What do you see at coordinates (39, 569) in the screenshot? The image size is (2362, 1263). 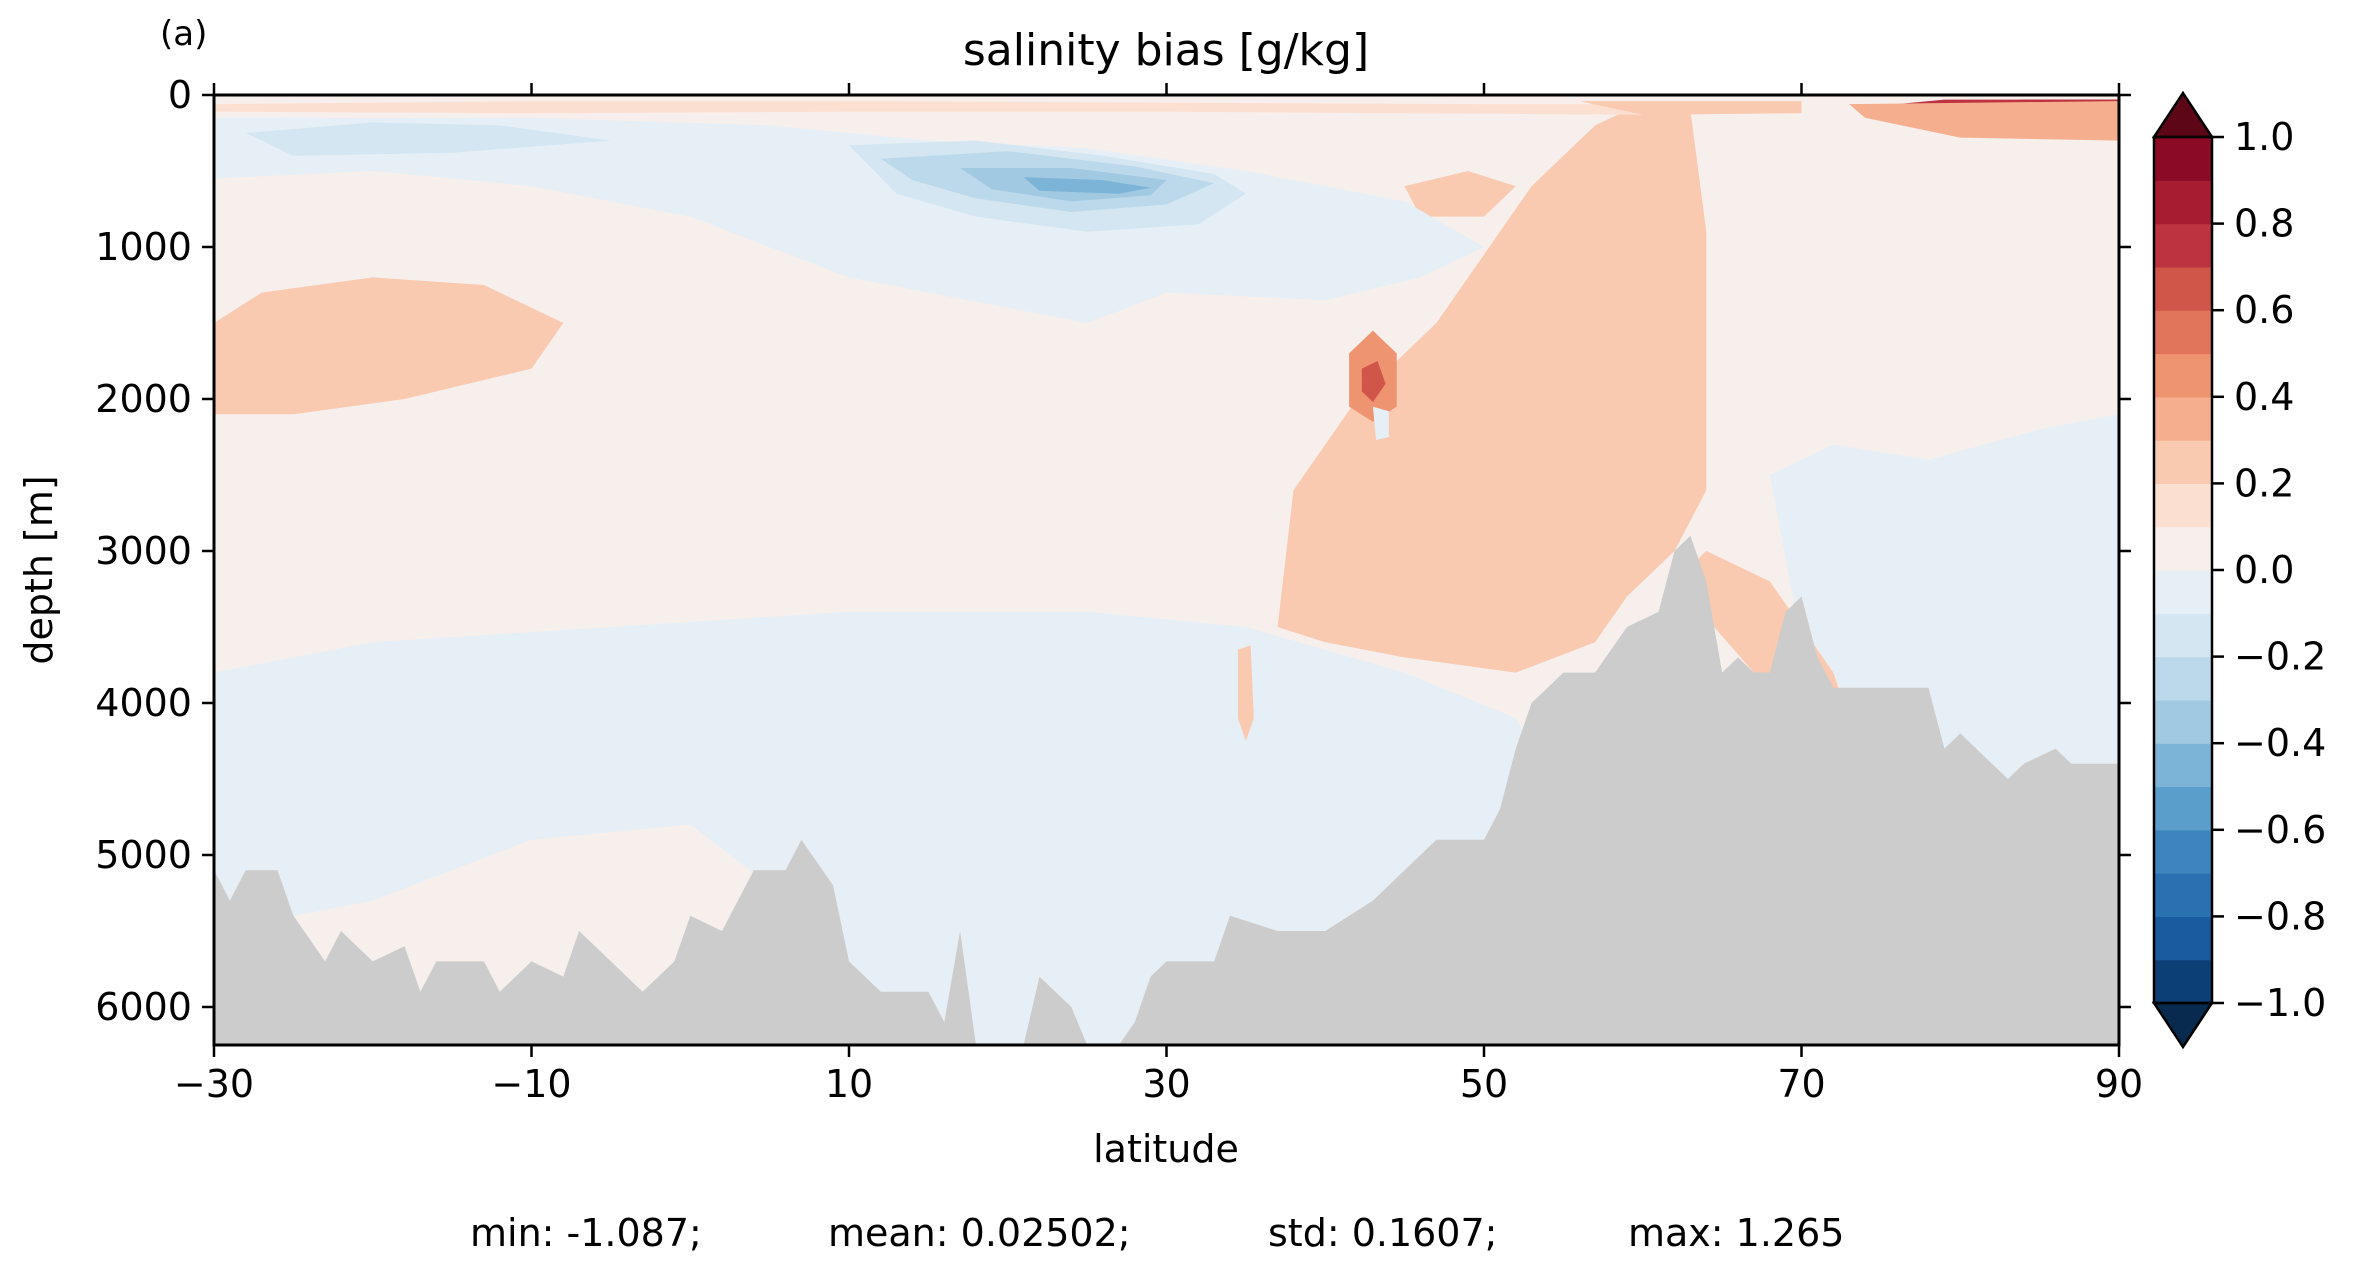 I see `y-axis-label: depth [m]` at bounding box center [39, 569].